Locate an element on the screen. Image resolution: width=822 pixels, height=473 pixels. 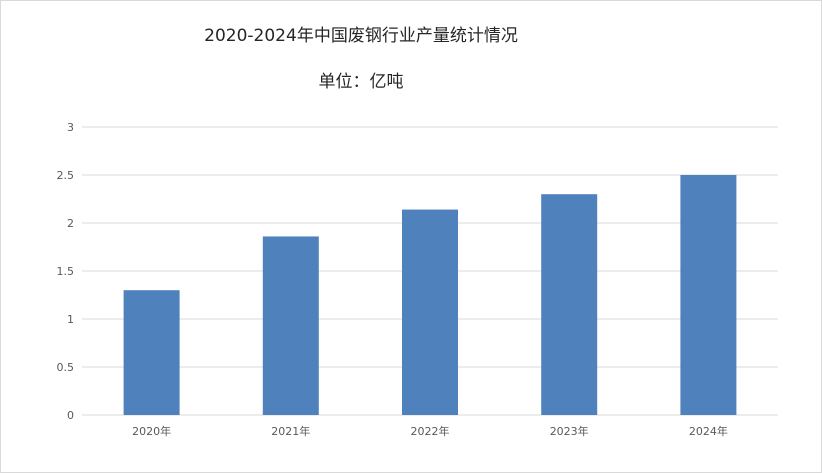
y-tick-label-3: 1.5 is located at coordinates (66, 271).